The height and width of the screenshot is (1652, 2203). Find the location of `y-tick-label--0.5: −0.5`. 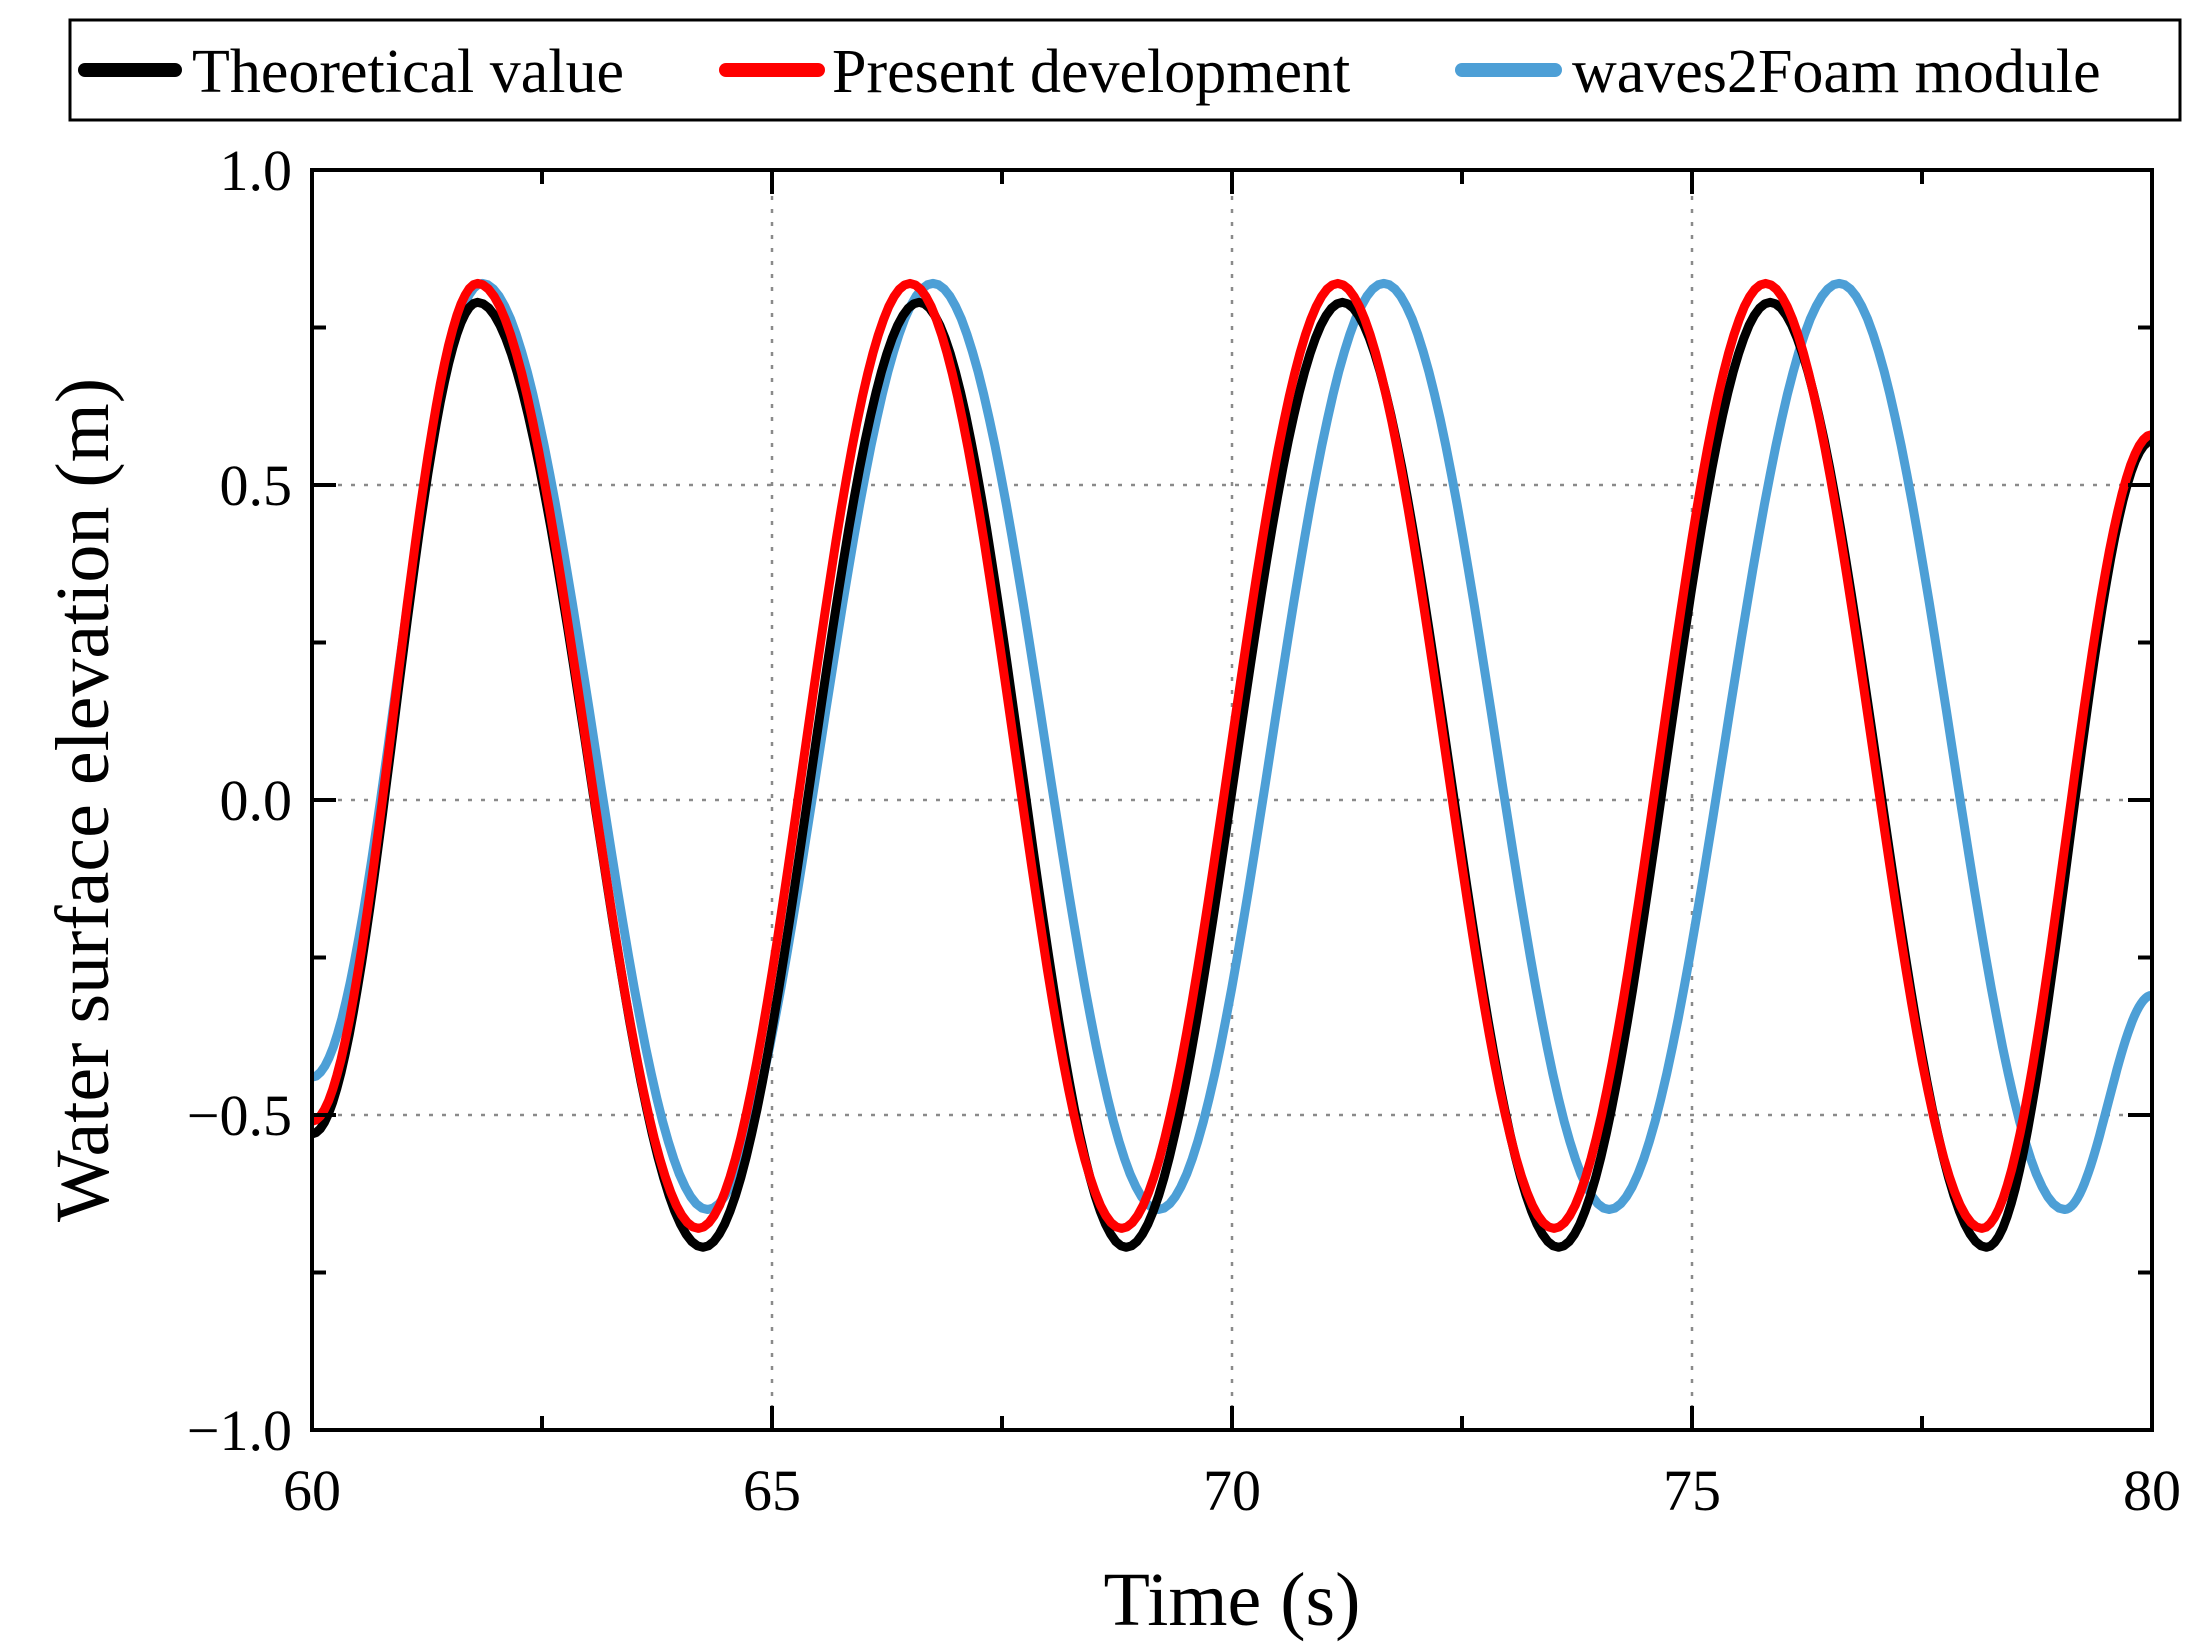

y-tick-label--0.5: −0.5 is located at coordinates (239, 1115).